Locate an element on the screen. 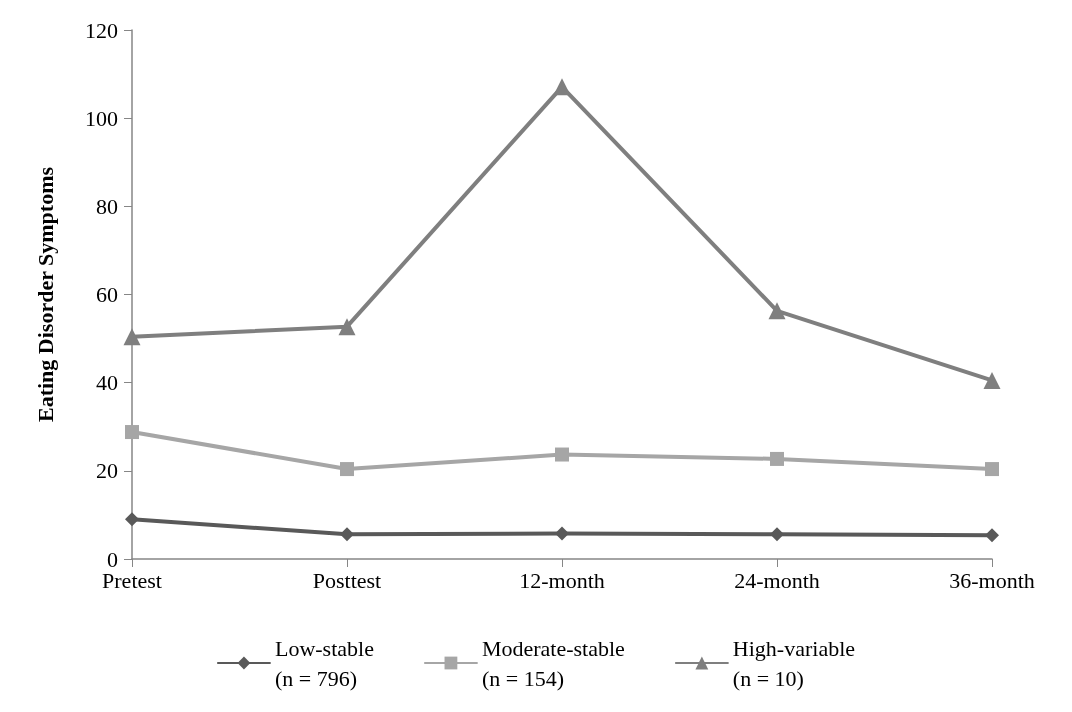 The height and width of the screenshot is (712, 1072). y-tick-label: 120 is located at coordinates (101, 30).